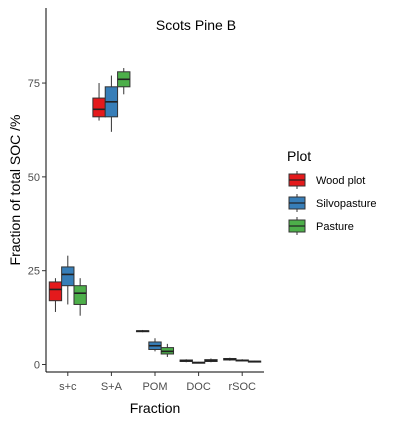 This screenshot has height=423, width=400. Describe the element at coordinates (254, 361) in the screenshot. I see `box-pasture-rSOC` at that location.